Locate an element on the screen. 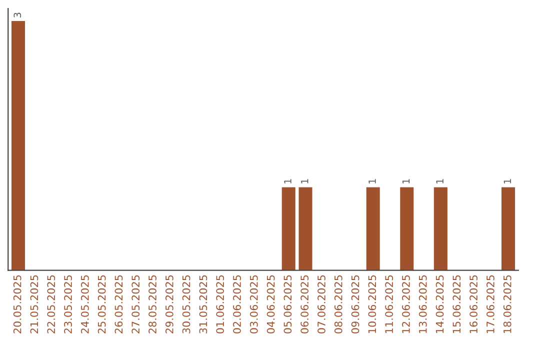  x-tick-label: 07.06.2025 is located at coordinates (322, 304).